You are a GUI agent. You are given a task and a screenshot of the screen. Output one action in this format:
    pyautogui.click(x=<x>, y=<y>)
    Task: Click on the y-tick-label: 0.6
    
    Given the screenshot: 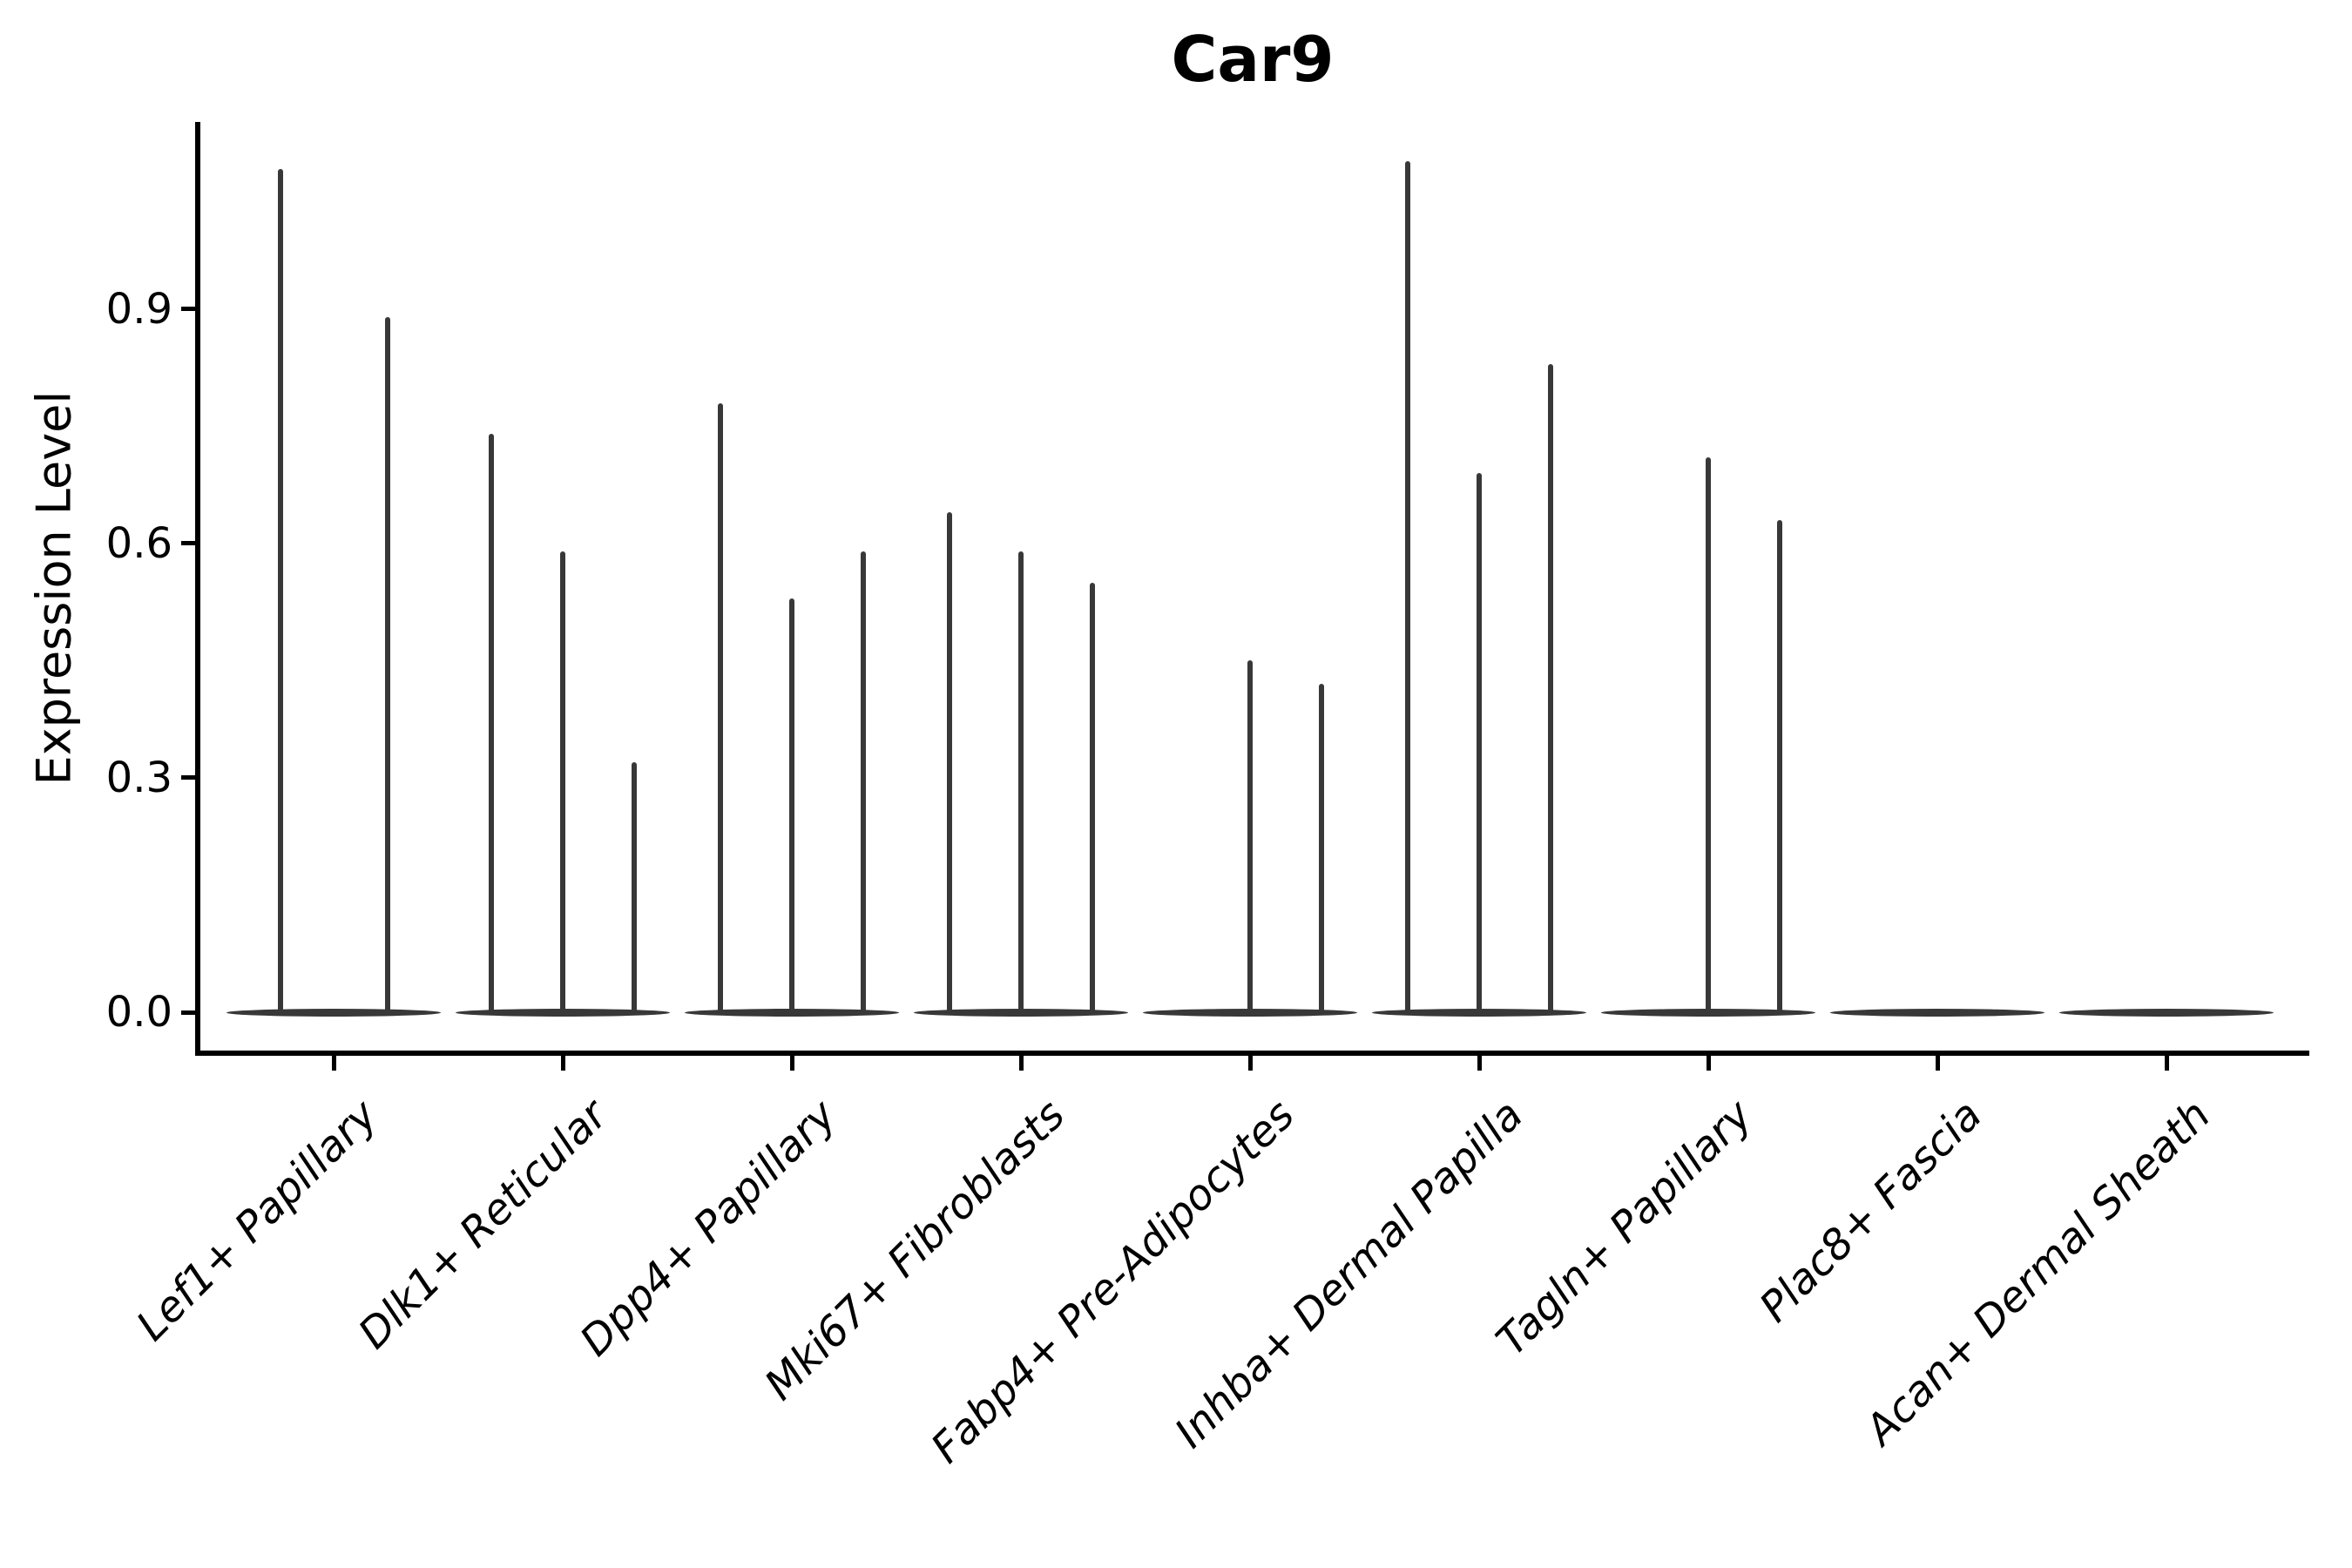 What is the action you would take?
    pyautogui.click(x=138, y=543)
    